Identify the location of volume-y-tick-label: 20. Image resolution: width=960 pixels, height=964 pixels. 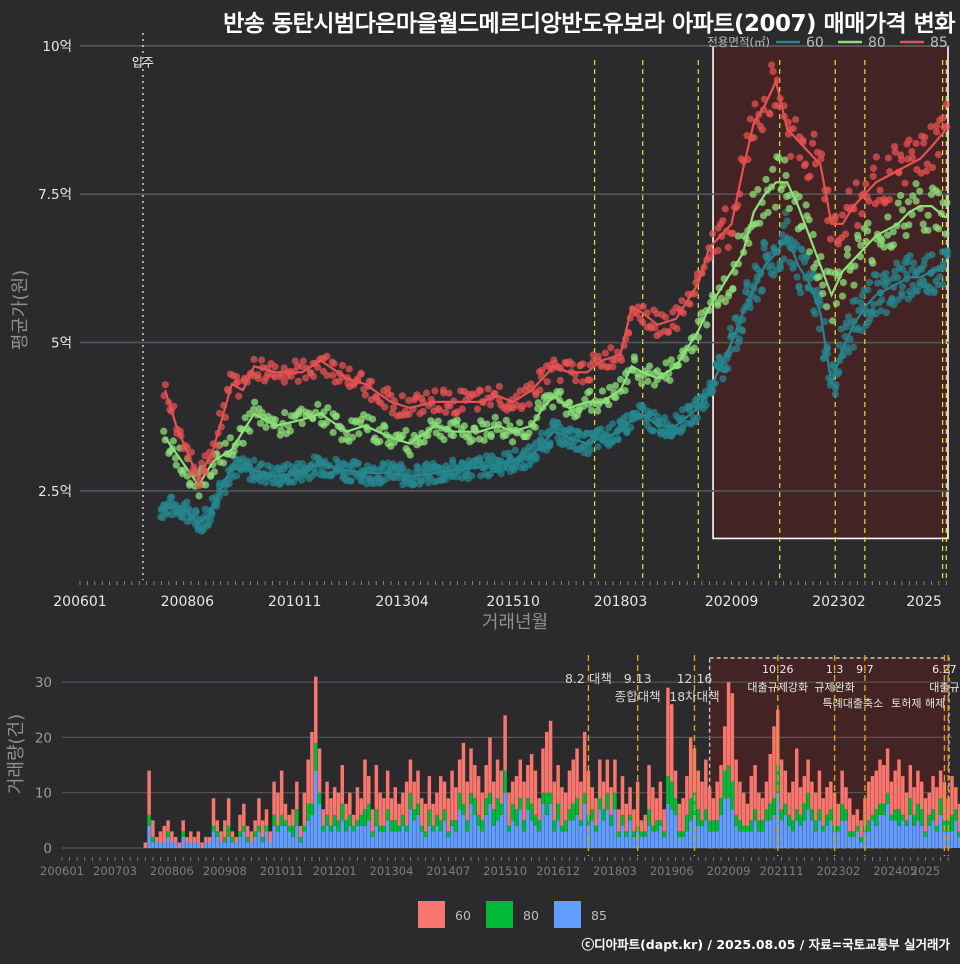
(43, 738).